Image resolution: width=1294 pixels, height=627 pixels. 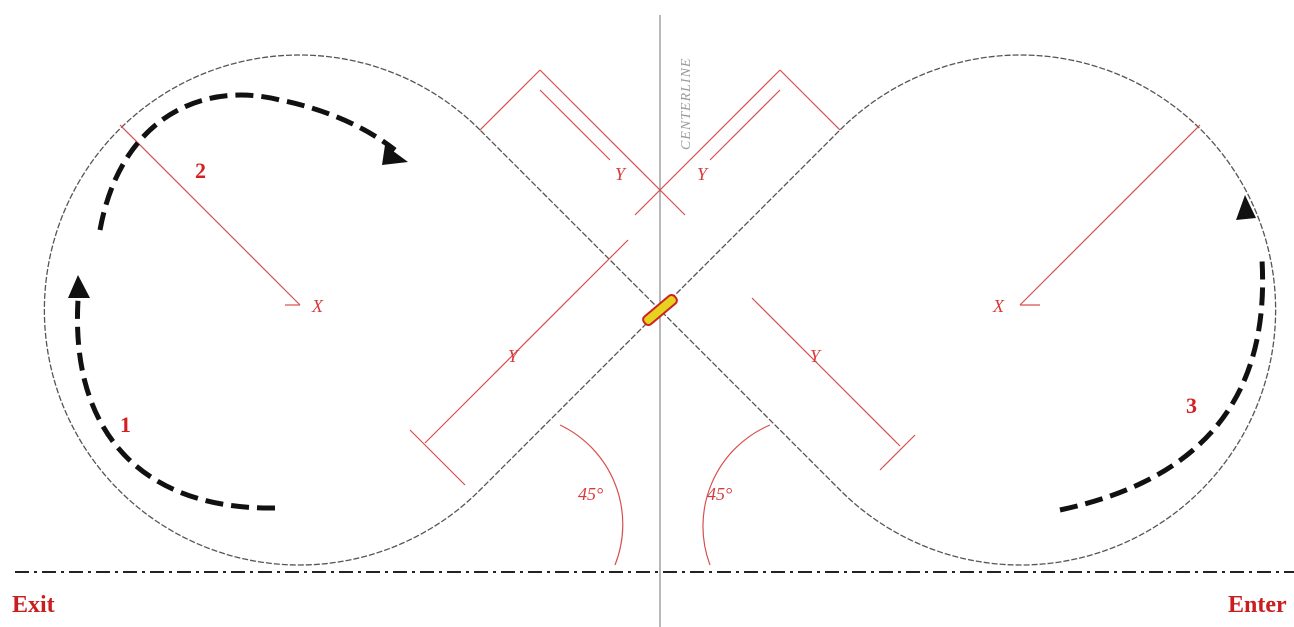 What do you see at coordinates (1191, 405) in the screenshot?
I see `step-label: 3` at bounding box center [1191, 405].